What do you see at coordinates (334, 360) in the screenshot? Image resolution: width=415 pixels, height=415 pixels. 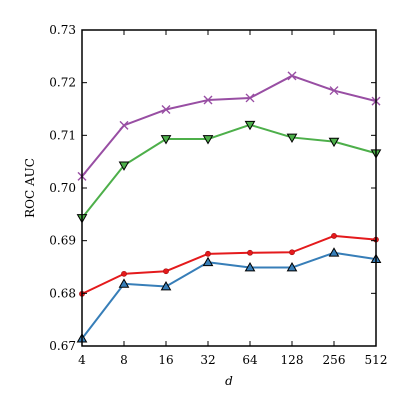 I see `x-tick-label: 256` at bounding box center [334, 360].